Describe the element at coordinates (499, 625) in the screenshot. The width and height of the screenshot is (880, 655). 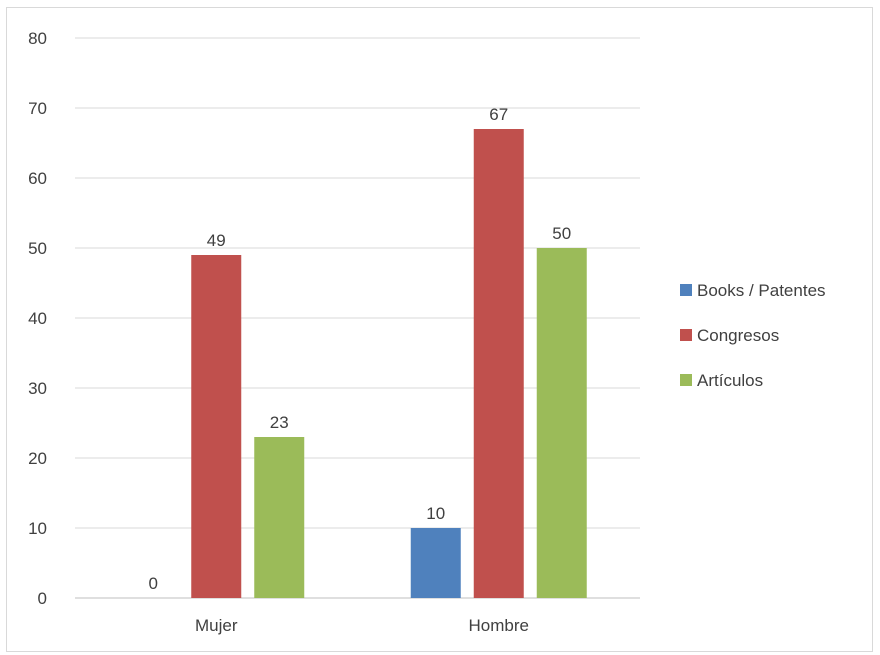
I see `x-tick-label: Hombre` at that location.